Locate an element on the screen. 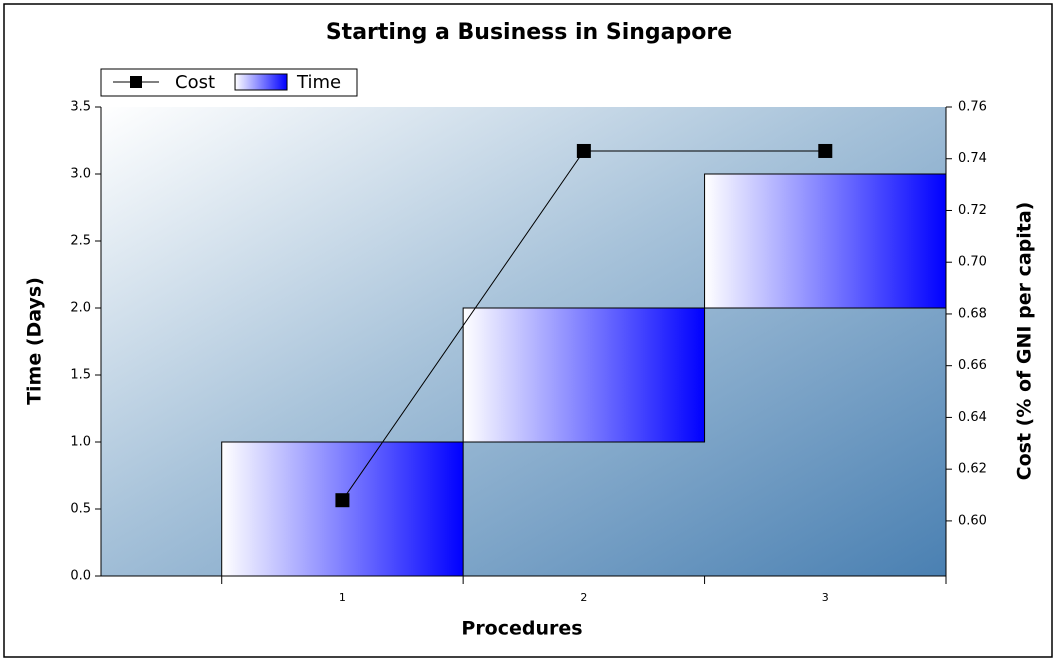 Image resolution: width=1058 pixels, height=666 pixels. y-axis-label: Time (Days) is located at coordinates (35, 341).